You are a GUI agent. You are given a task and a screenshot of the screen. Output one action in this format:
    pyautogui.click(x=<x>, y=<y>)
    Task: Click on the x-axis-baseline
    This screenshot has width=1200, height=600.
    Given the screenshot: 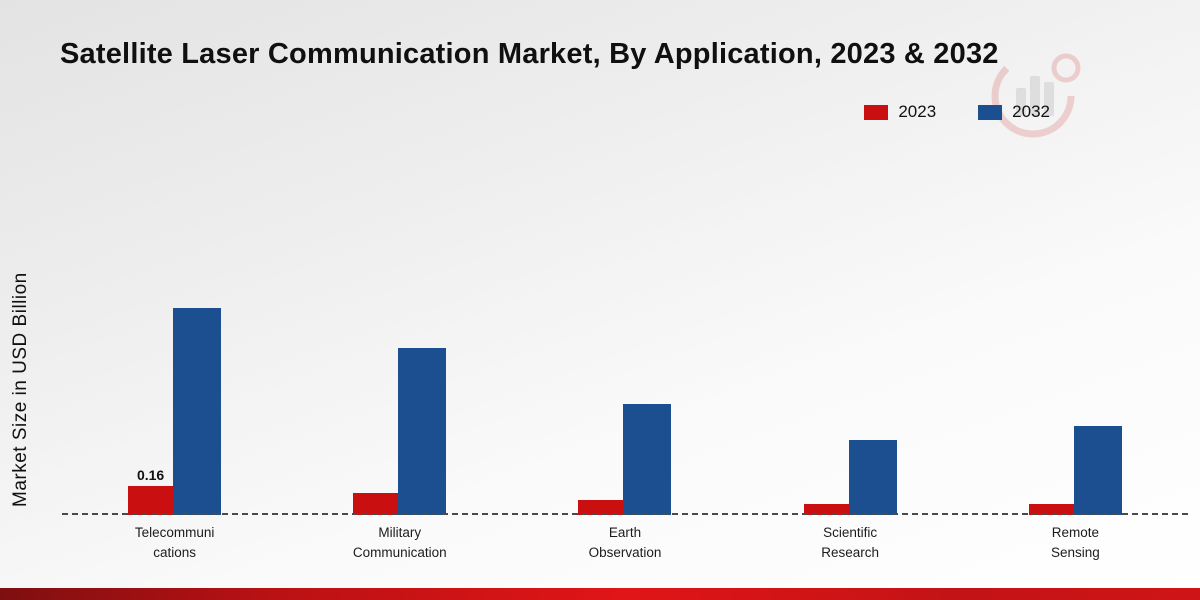 What is the action you would take?
    pyautogui.click(x=625, y=514)
    